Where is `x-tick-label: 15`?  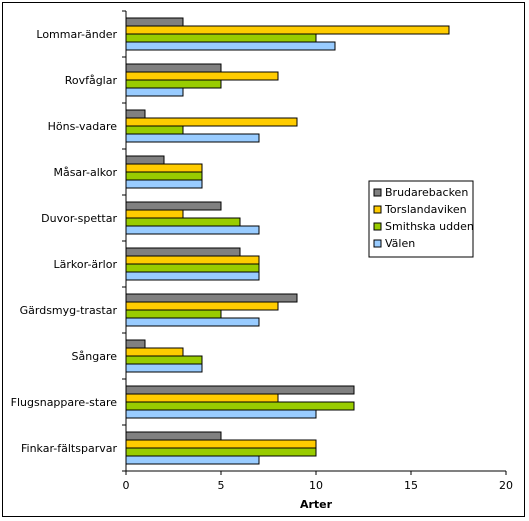
x-tick-label: 15 is located at coordinates (411, 485).